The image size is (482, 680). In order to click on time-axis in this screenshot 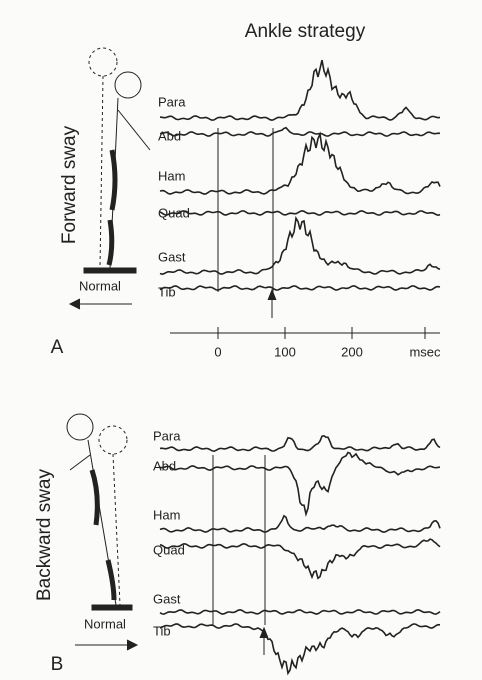, I will do `click(305, 333)`.